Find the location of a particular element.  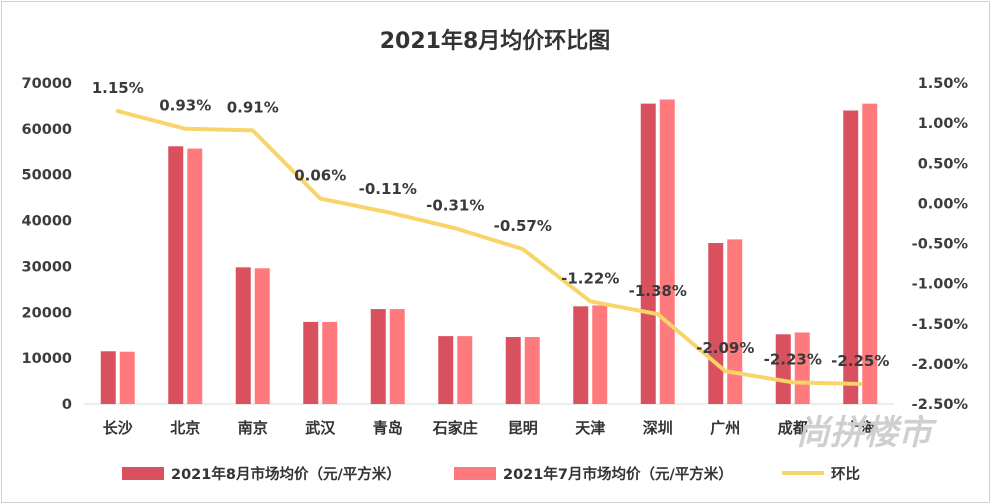

right-tick-label: -0.50% is located at coordinates (940, 245).